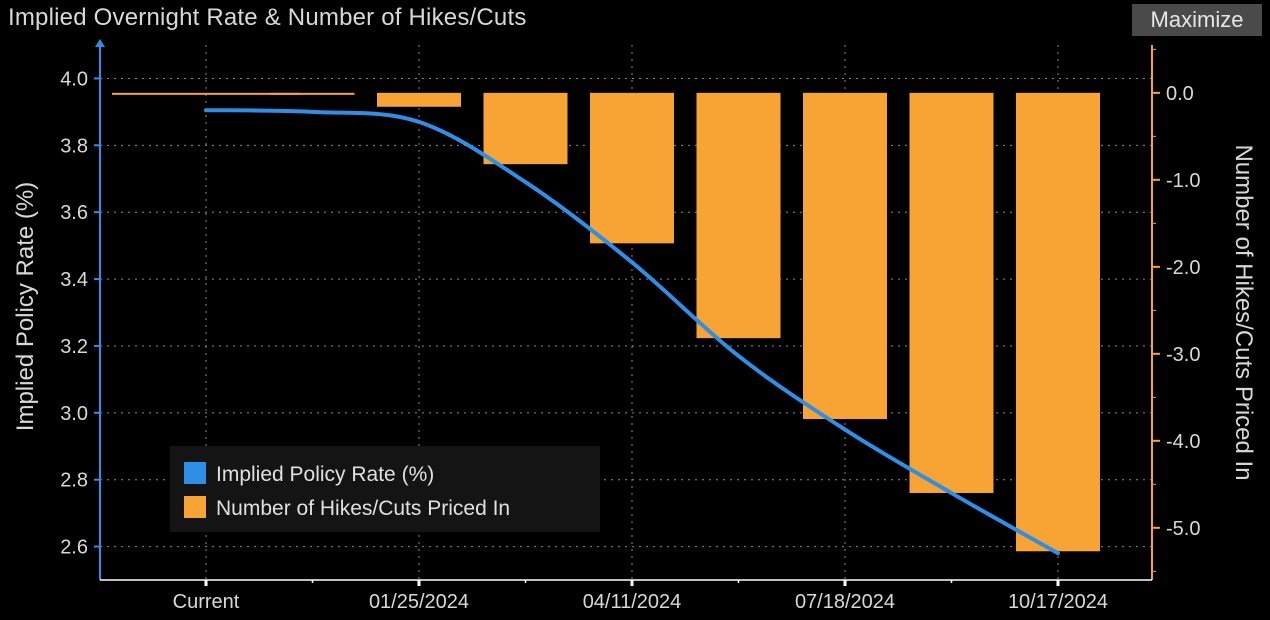  What do you see at coordinates (419, 602) in the screenshot?
I see `x-tick-label-2: 01/25/2024` at bounding box center [419, 602].